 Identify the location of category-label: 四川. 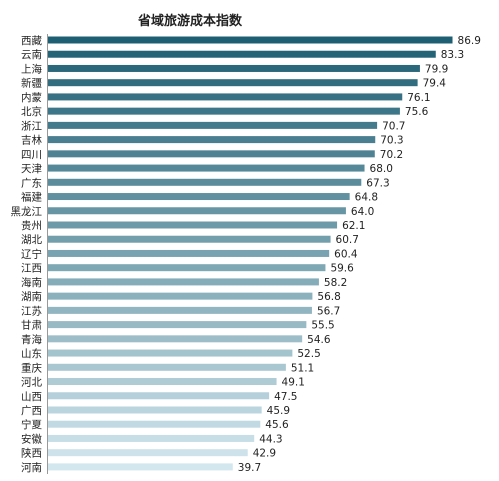
(31, 155).